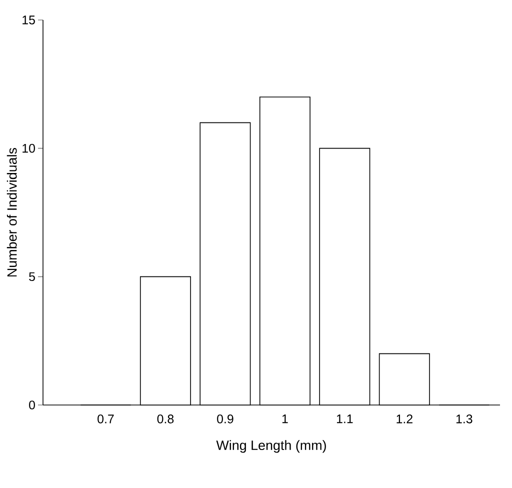 The width and height of the screenshot is (512, 488). Describe the element at coordinates (32, 277) in the screenshot. I see `y-tick-label: 5` at that location.